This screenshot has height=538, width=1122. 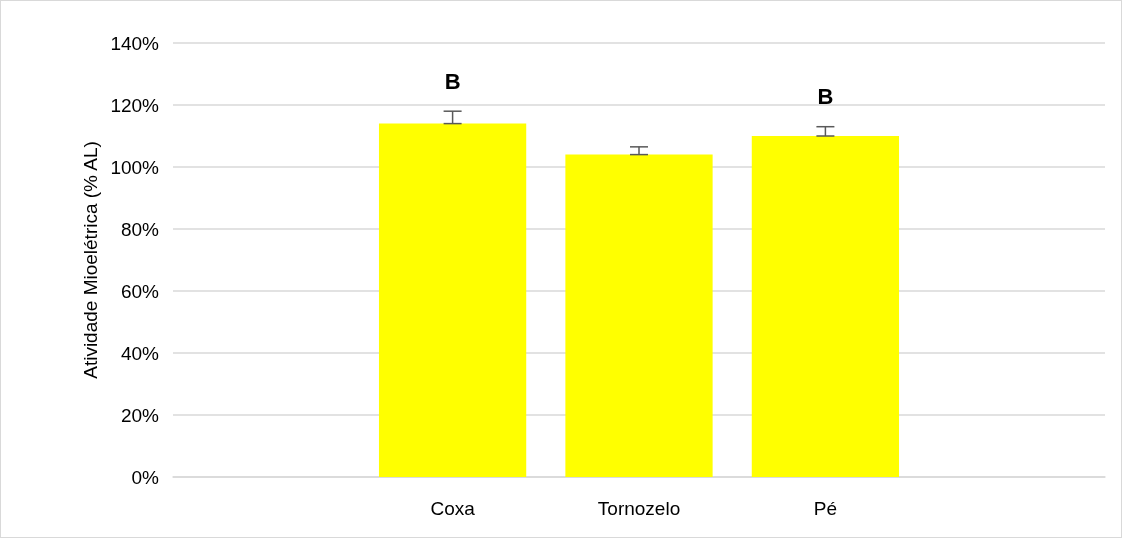 I want to click on y-tick-label: 140%, so click(x=135, y=43).